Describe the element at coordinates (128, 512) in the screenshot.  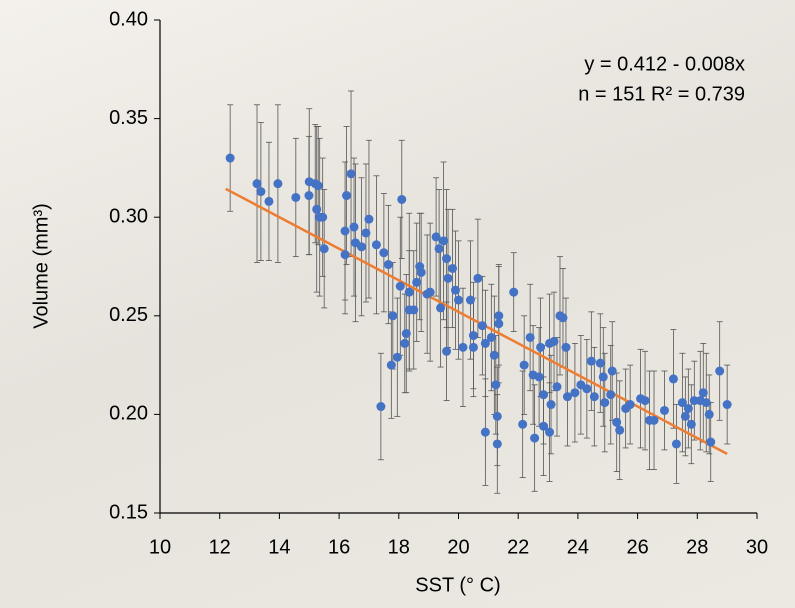
I see `y-tick-label: 0.15` at that location.